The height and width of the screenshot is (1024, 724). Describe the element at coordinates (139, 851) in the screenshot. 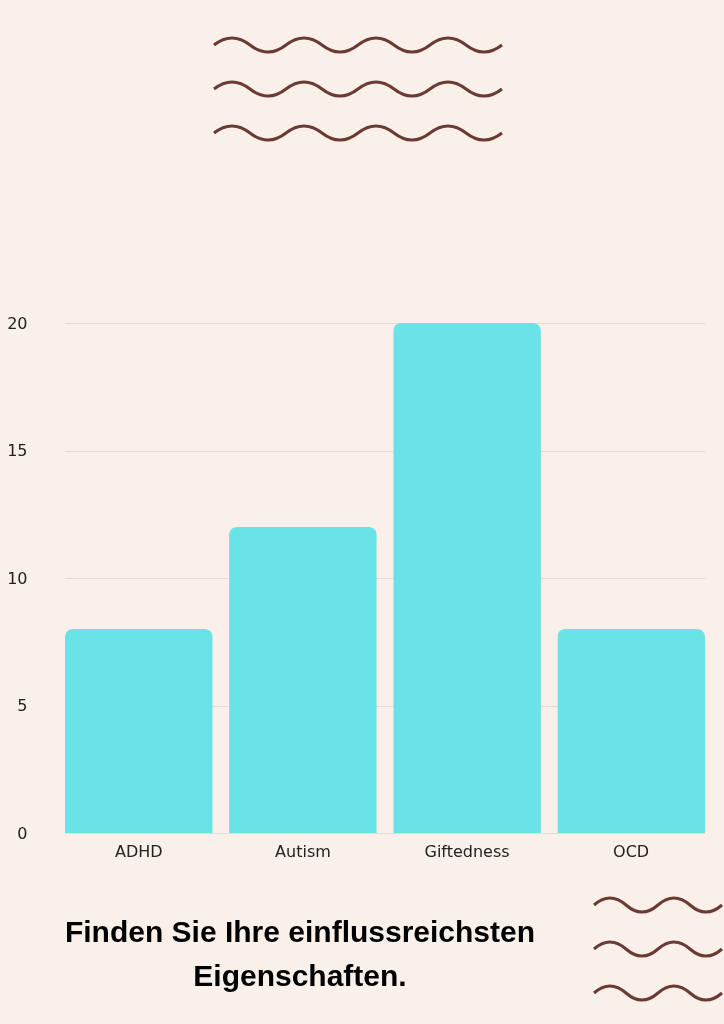

I see `x-tick-label: ADHD` at that location.